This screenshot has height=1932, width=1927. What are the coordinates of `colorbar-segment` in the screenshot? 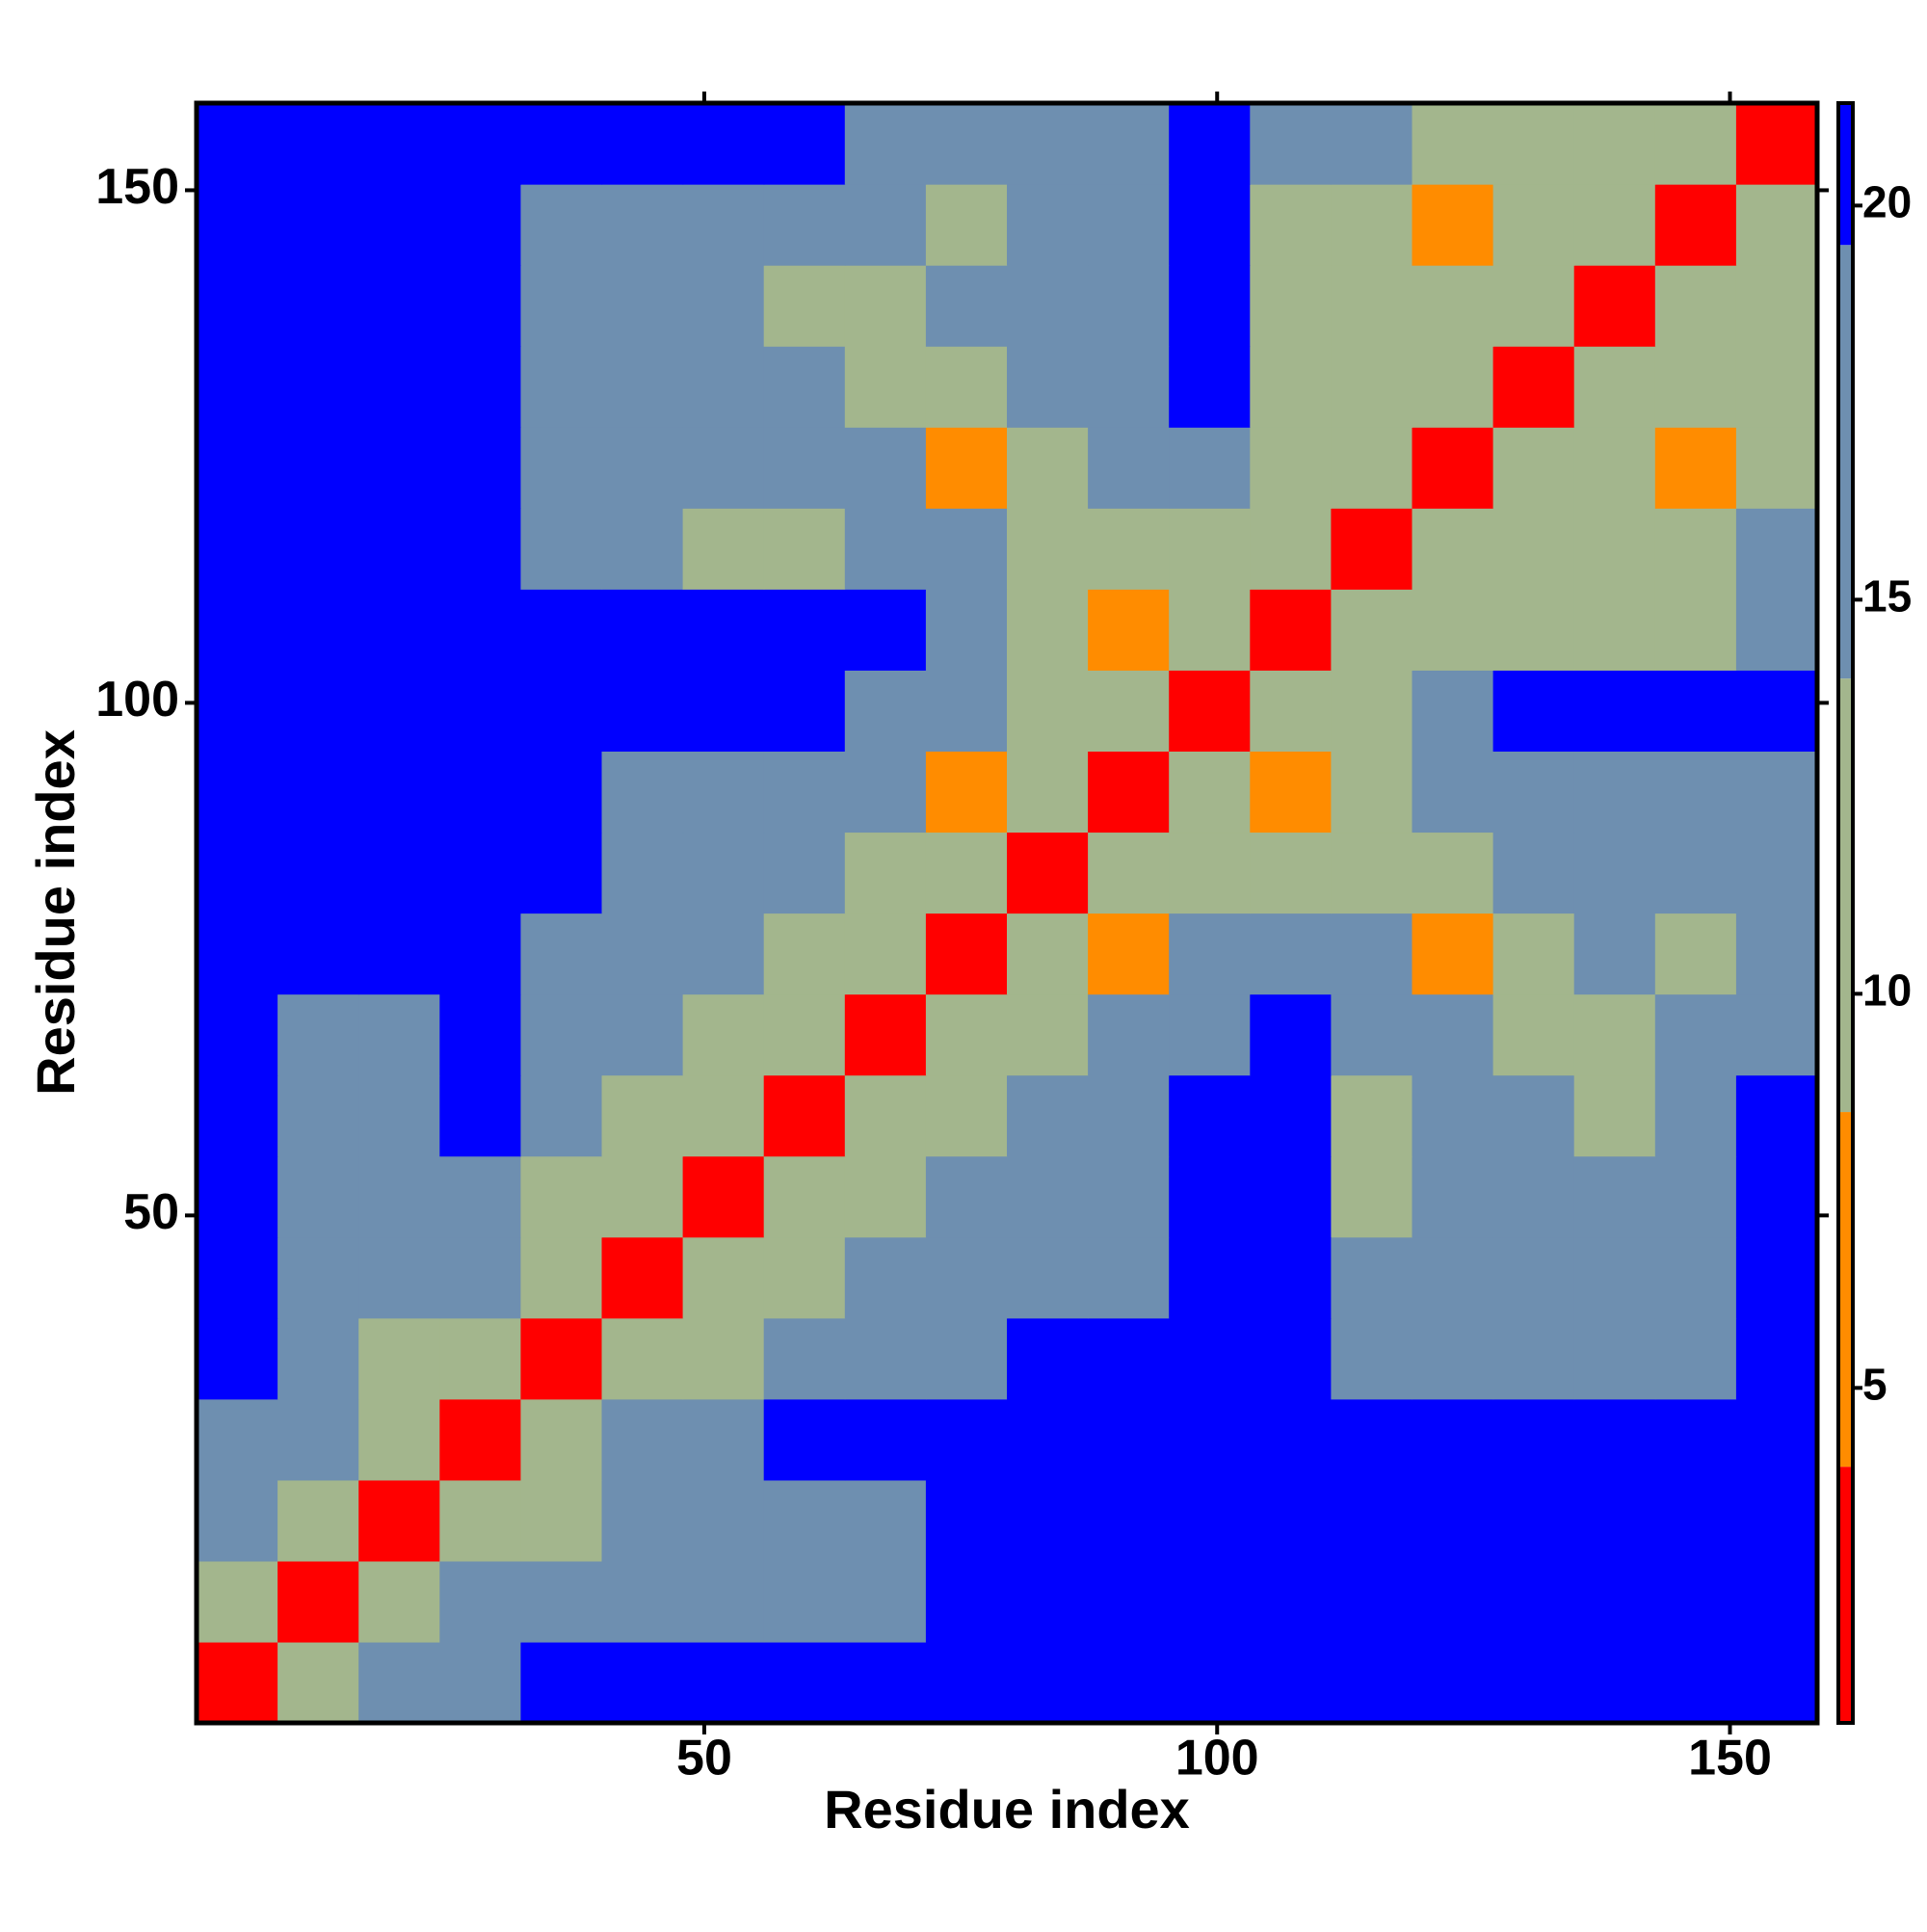 It's located at (1845, 1595).